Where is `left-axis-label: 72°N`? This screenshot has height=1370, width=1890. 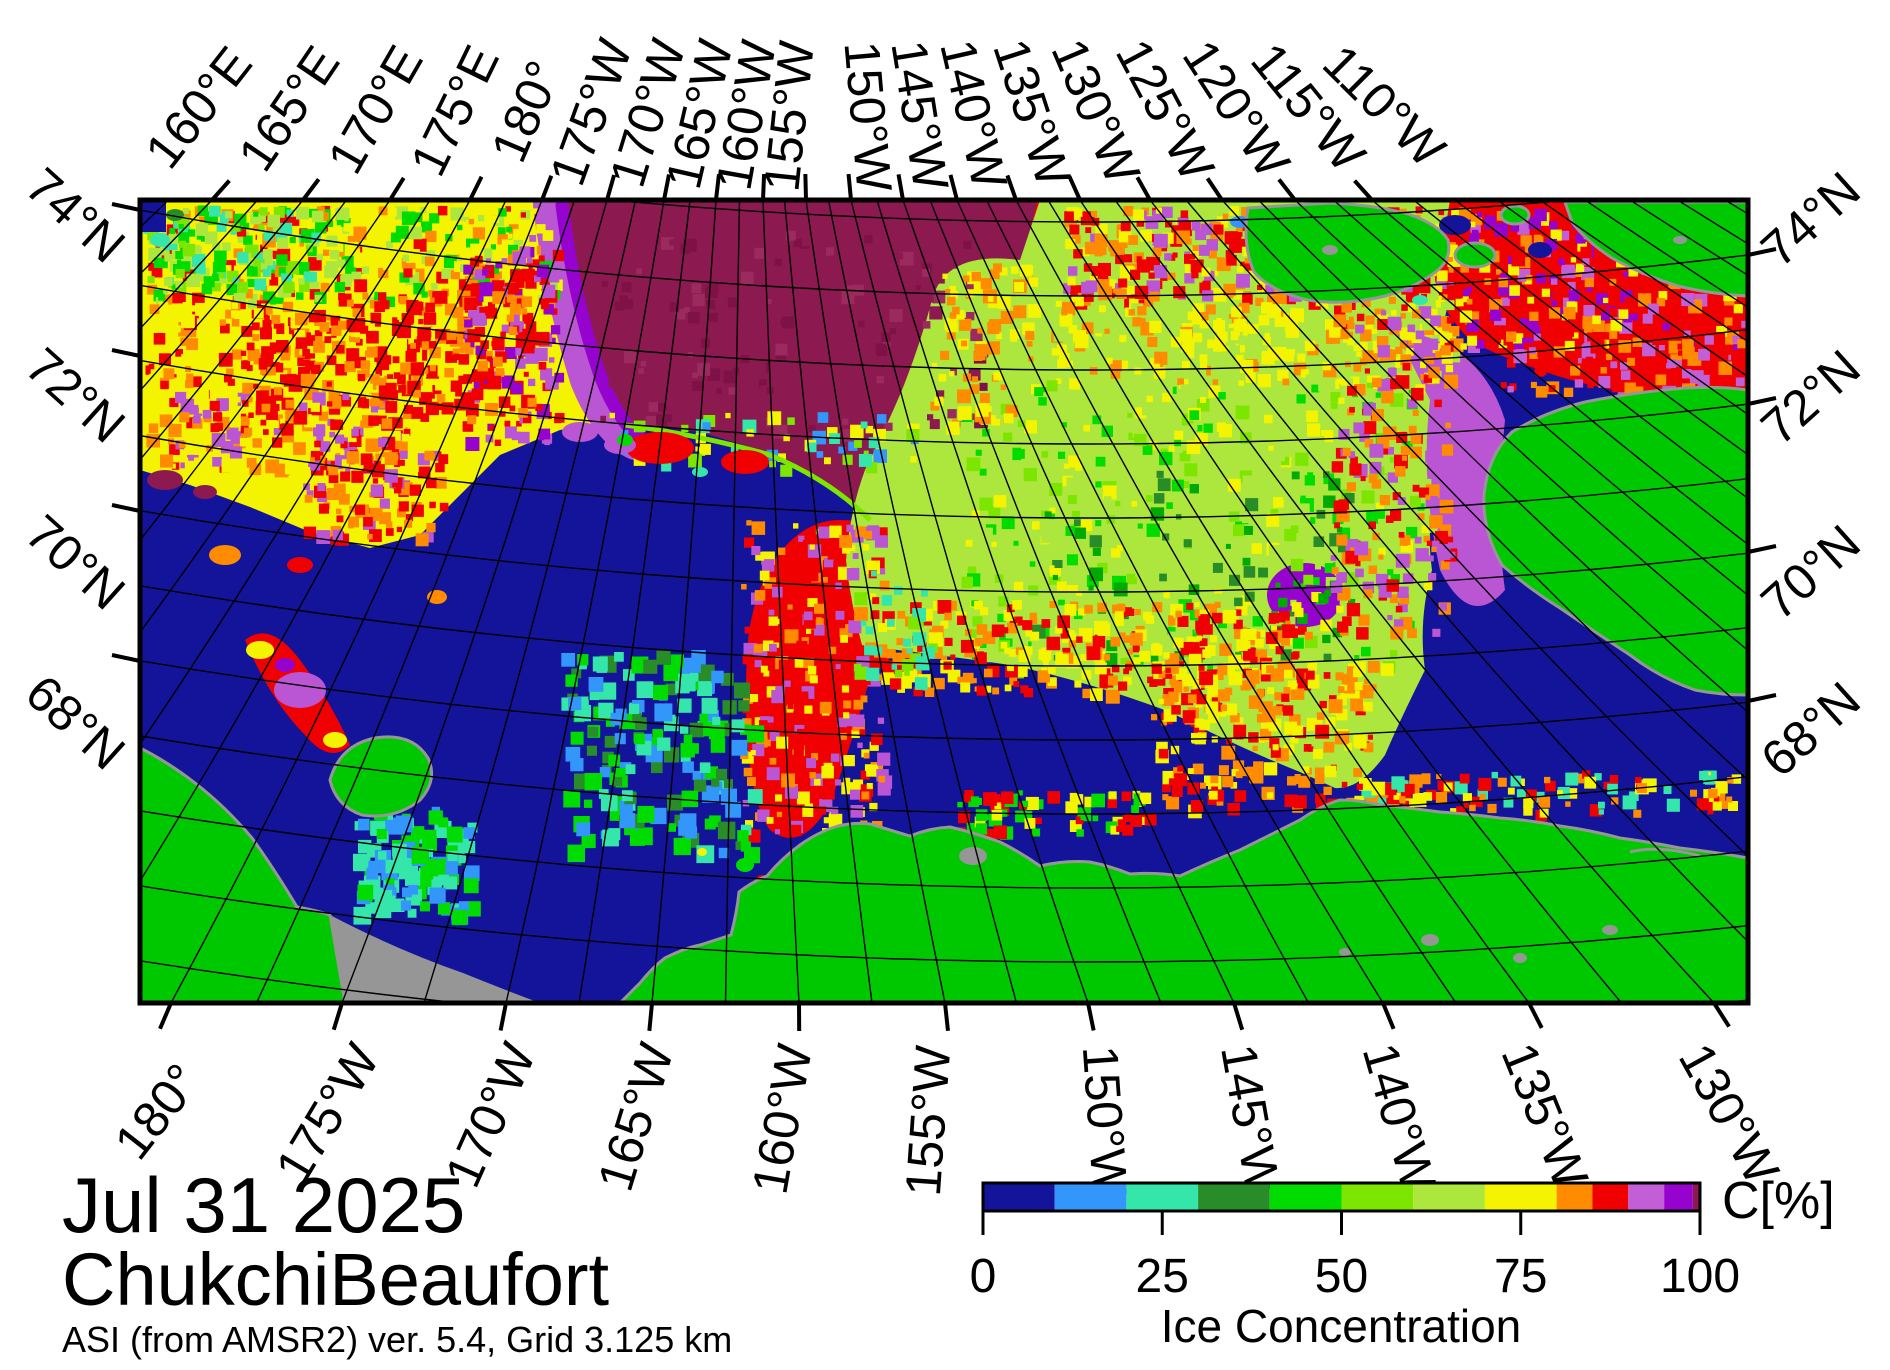 left-axis-label: 72°N is located at coordinates (75, 395).